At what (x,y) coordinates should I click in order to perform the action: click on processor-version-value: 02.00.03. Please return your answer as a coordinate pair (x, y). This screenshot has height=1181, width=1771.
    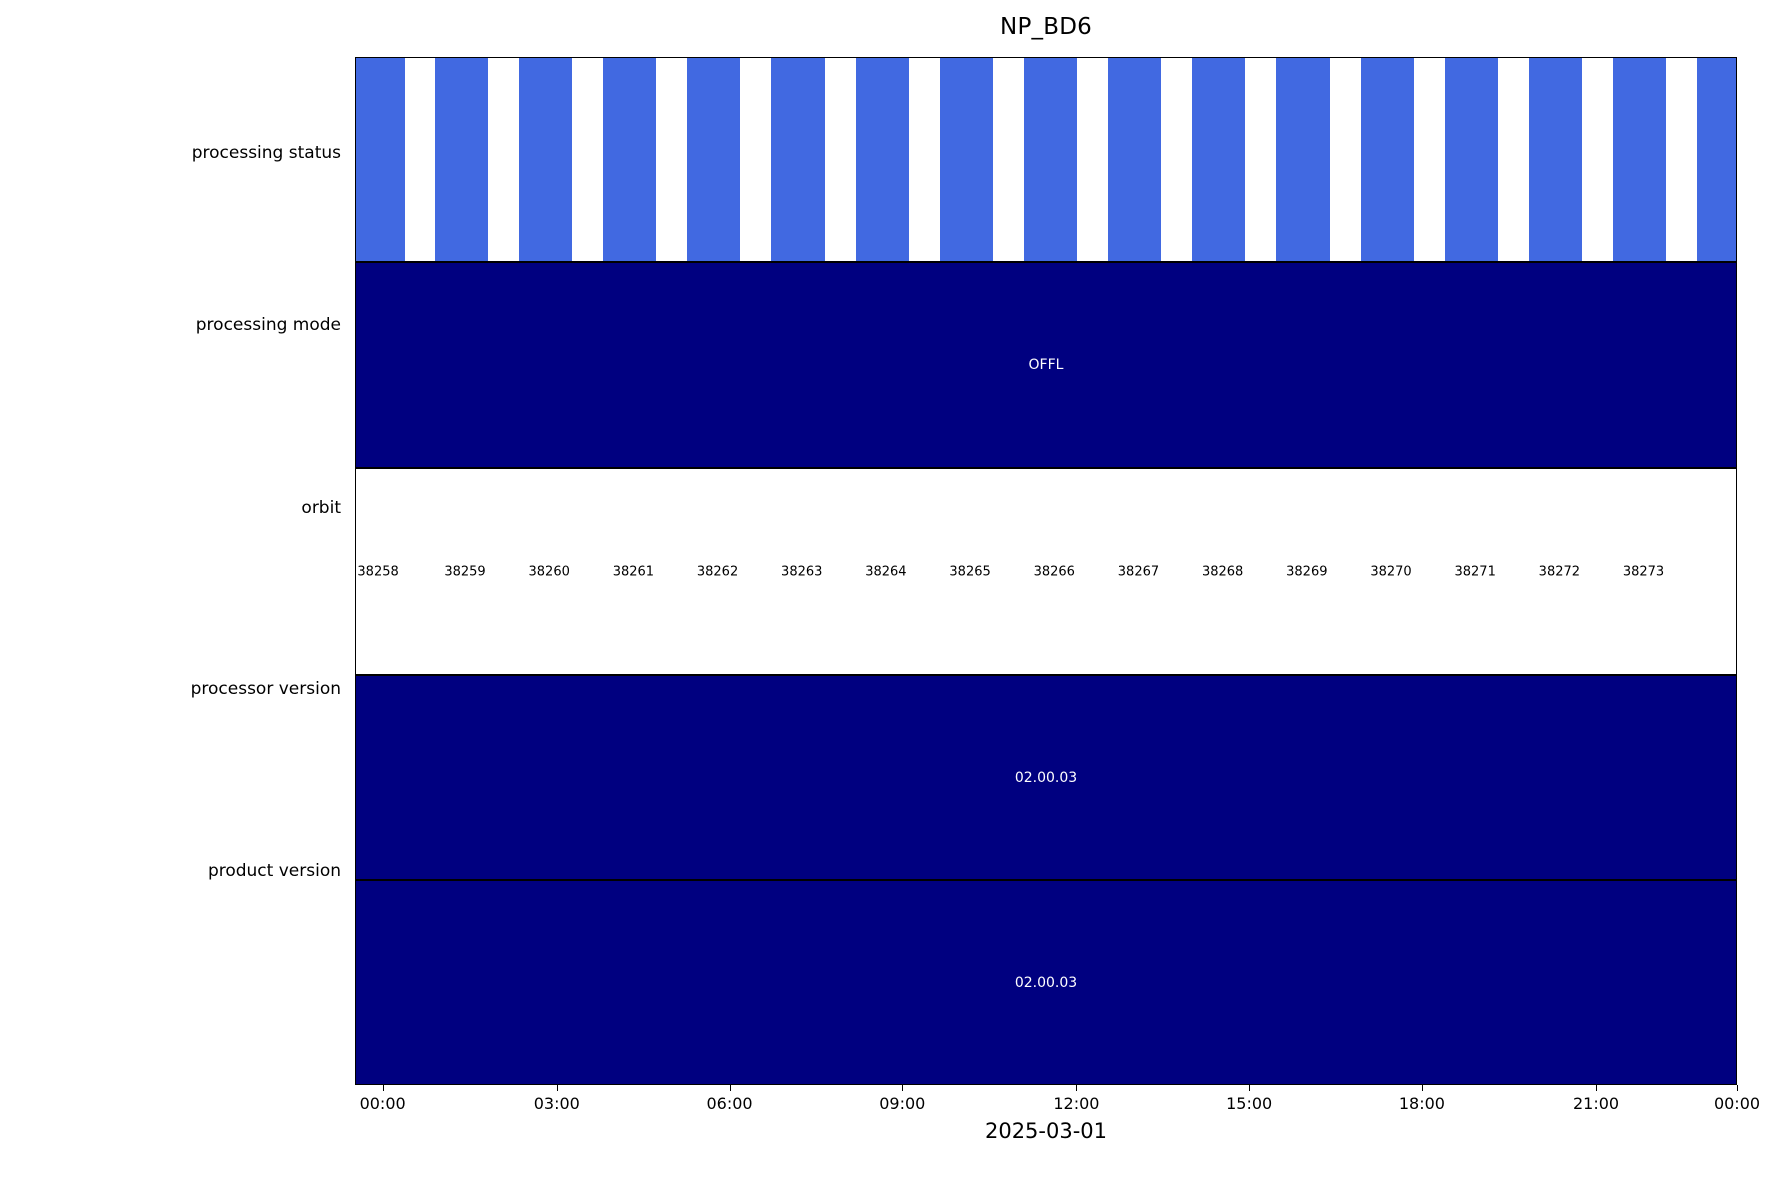
    Looking at the image, I should click on (1046, 777).